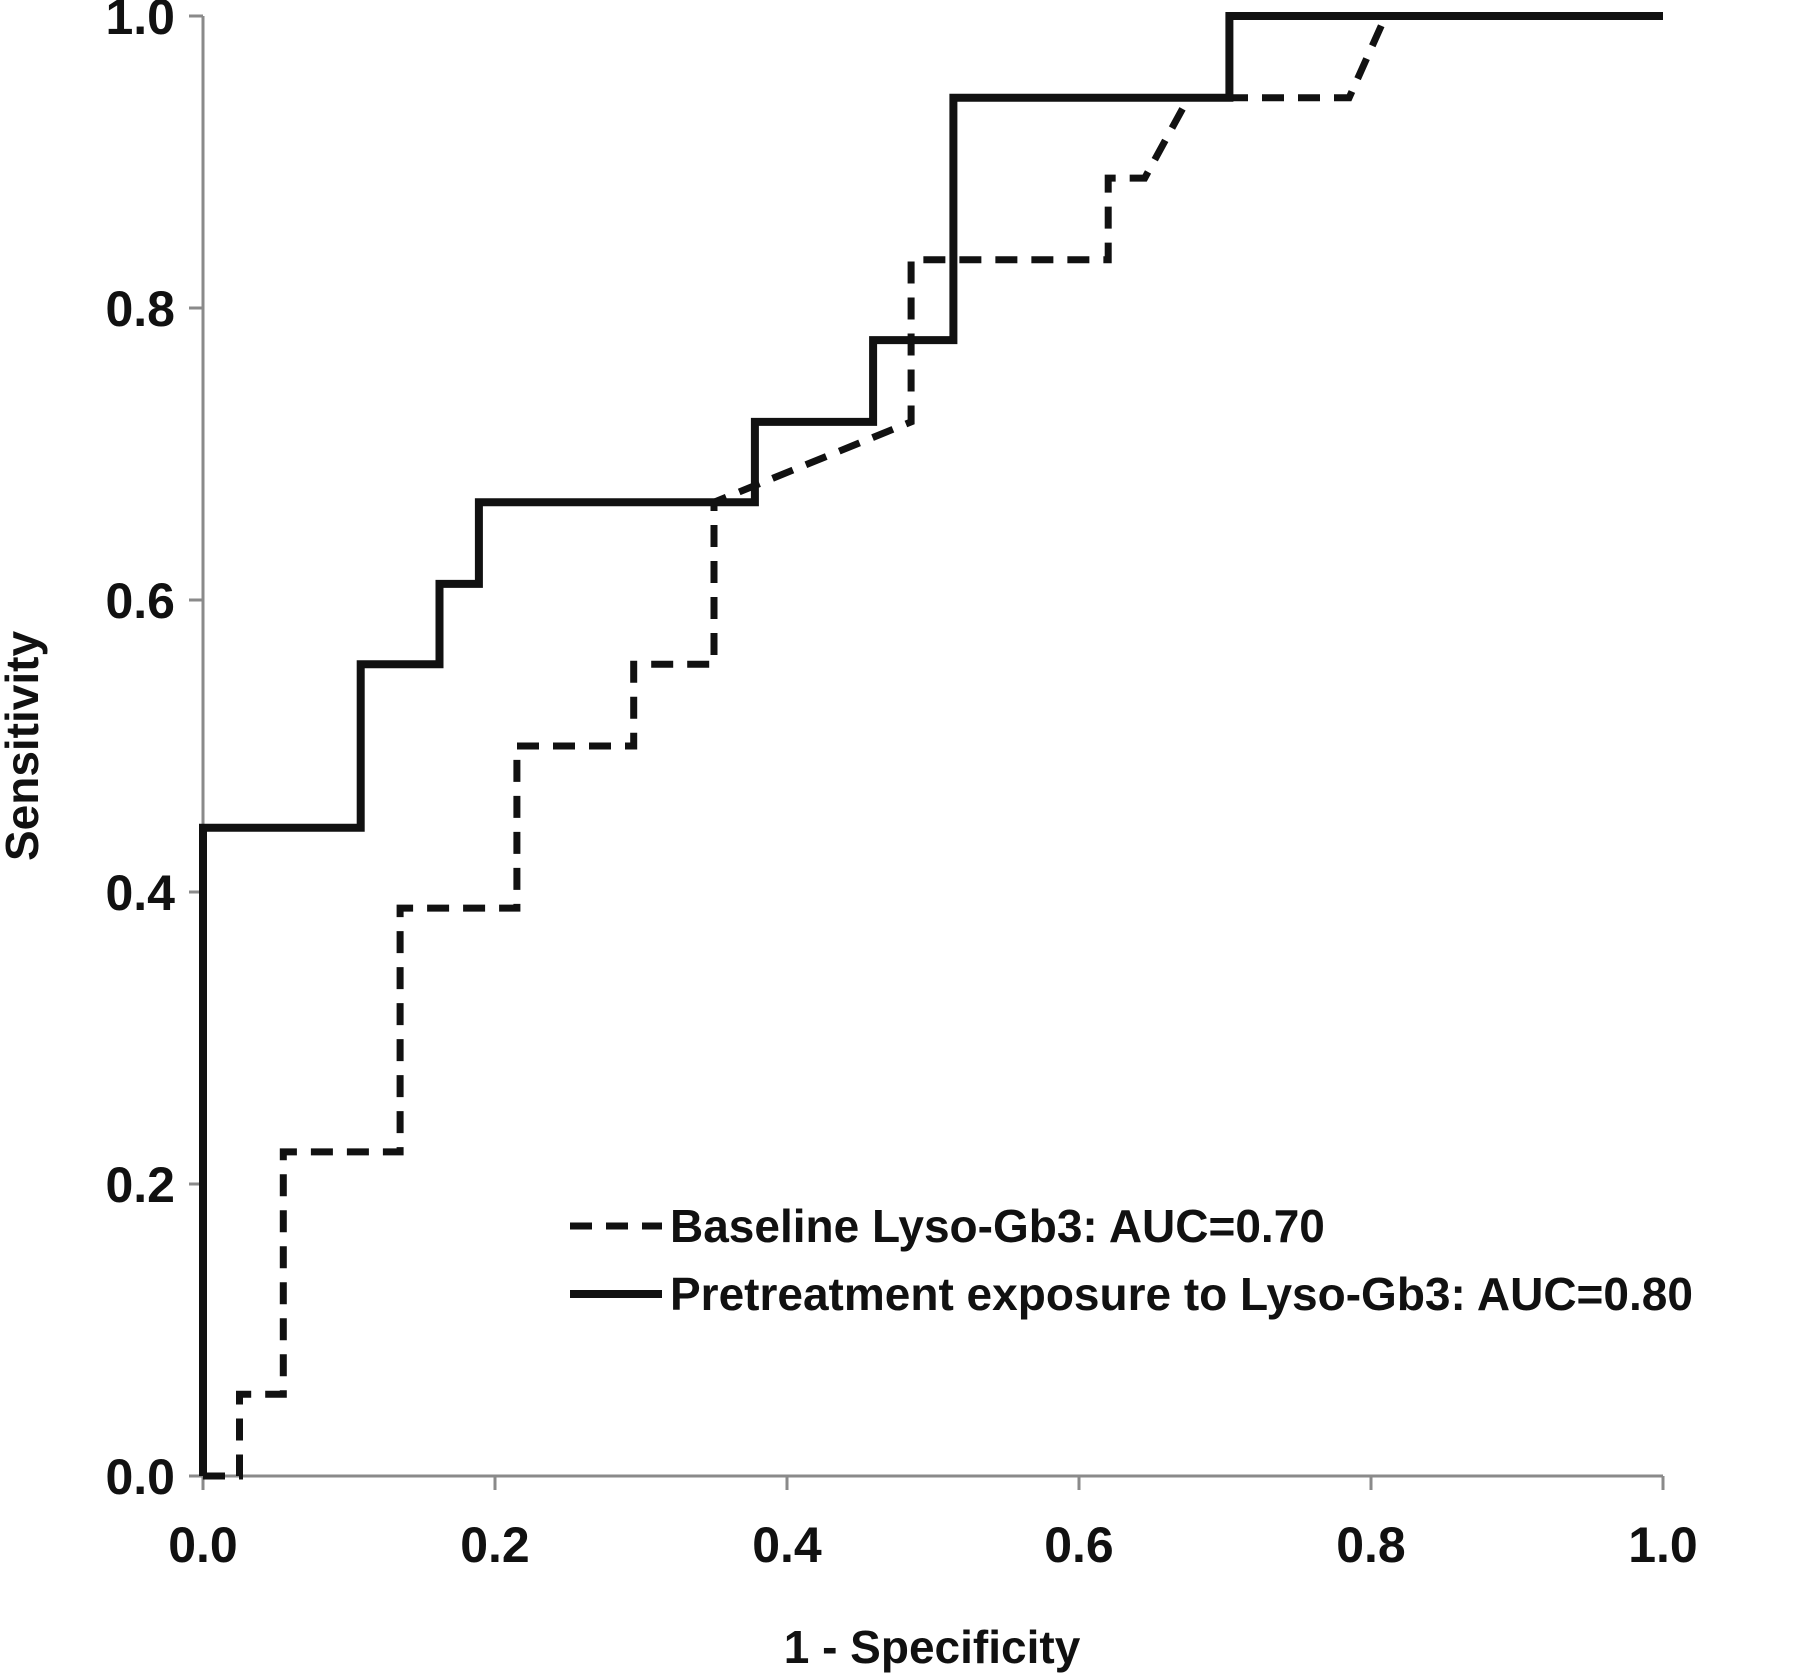 Image resolution: width=1800 pixels, height=1680 pixels. What do you see at coordinates (140, 601) in the screenshot?
I see `y-tick-label: 0.6` at bounding box center [140, 601].